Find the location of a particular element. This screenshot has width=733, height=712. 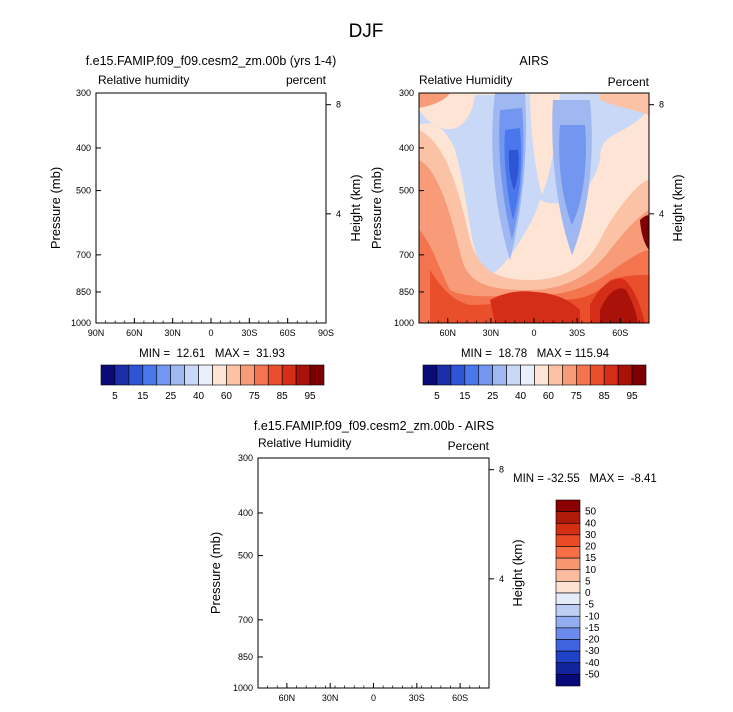

height-tick-label: 8 is located at coordinates (661, 105).